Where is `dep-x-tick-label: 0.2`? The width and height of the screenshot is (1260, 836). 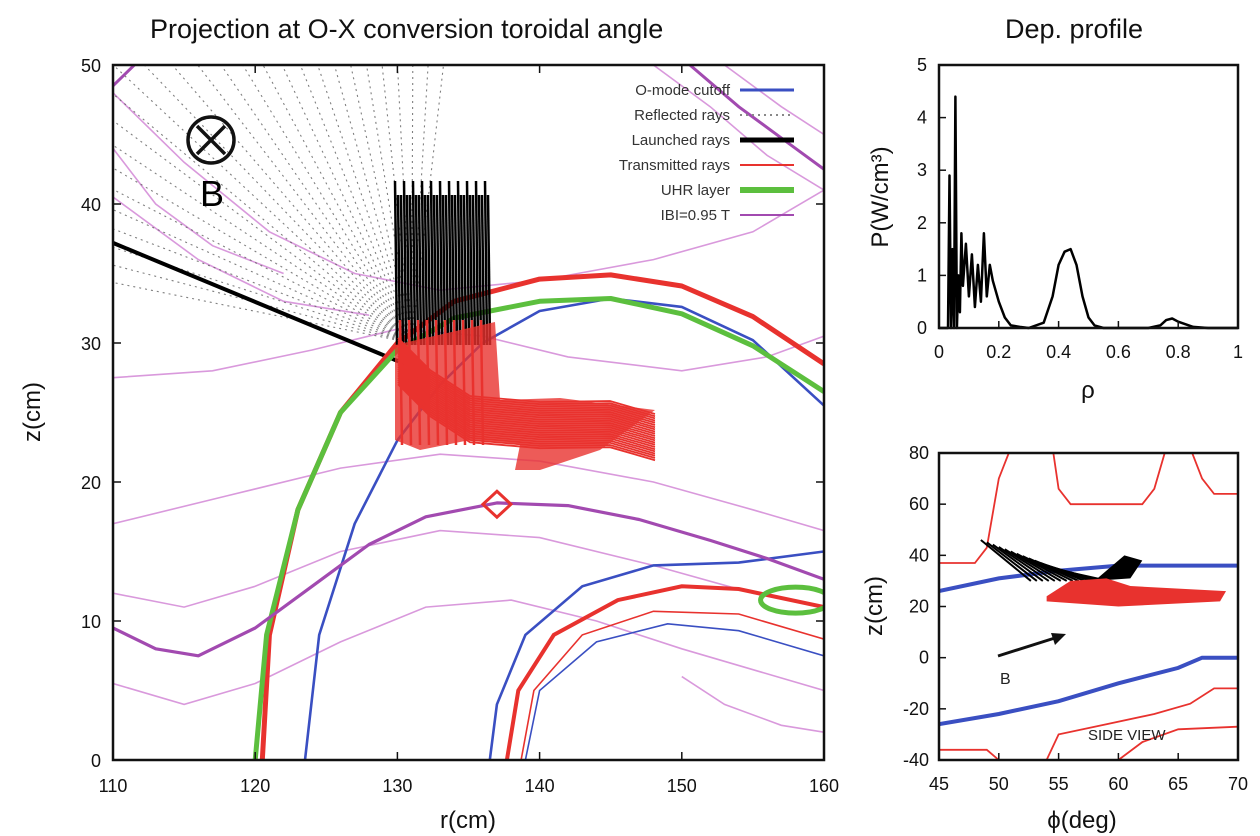 dep-x-tick-label: 0.2 is located at coordinates (998, 352).